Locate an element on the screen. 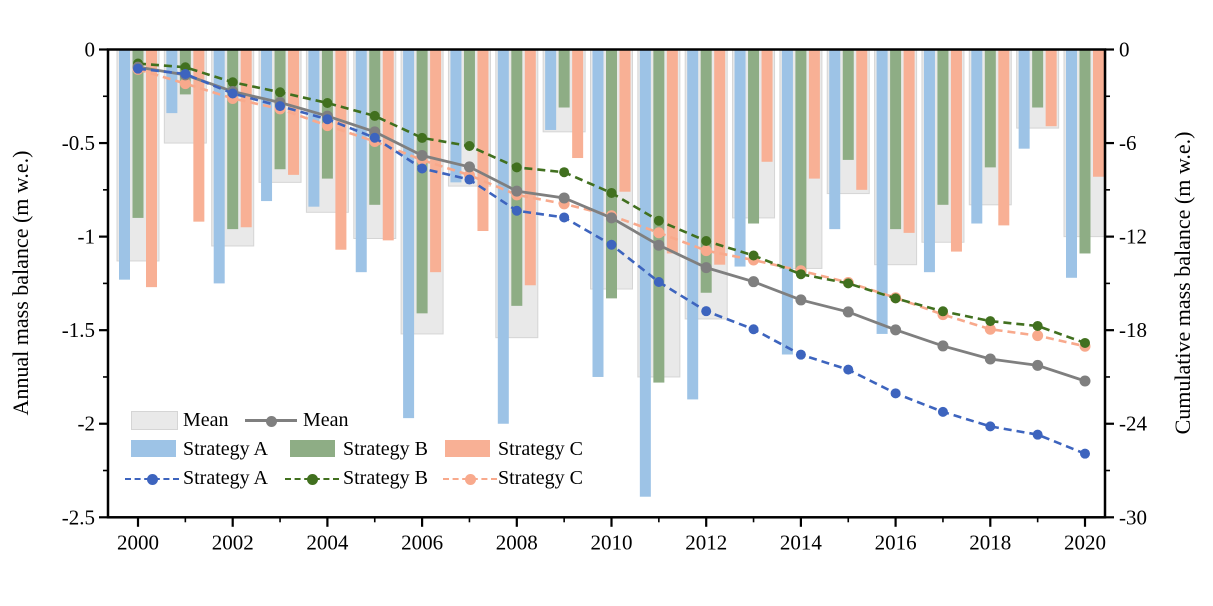  svg-text: -0.5 is located at coordinates (78, 143).